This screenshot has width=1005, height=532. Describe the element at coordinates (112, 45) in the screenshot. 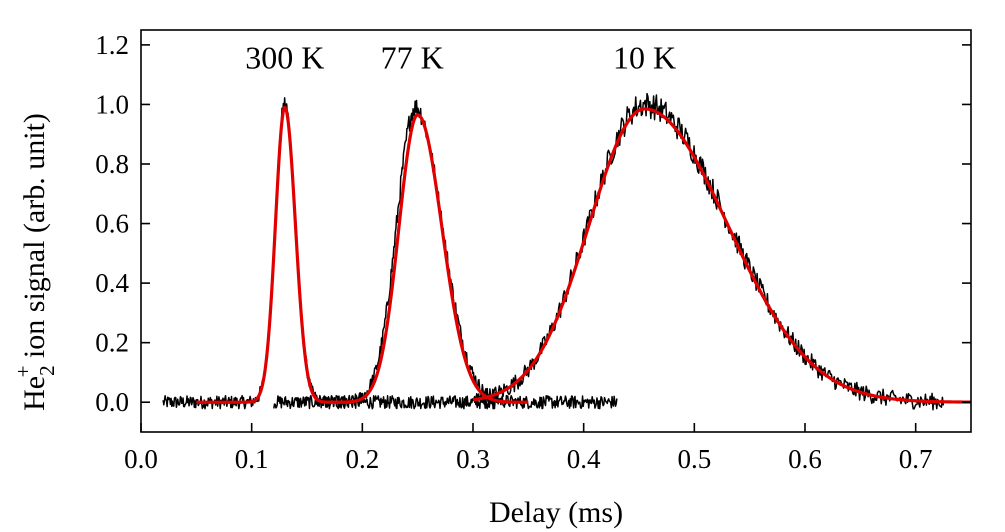

I see `y-tick-label: 1.2` at that location.